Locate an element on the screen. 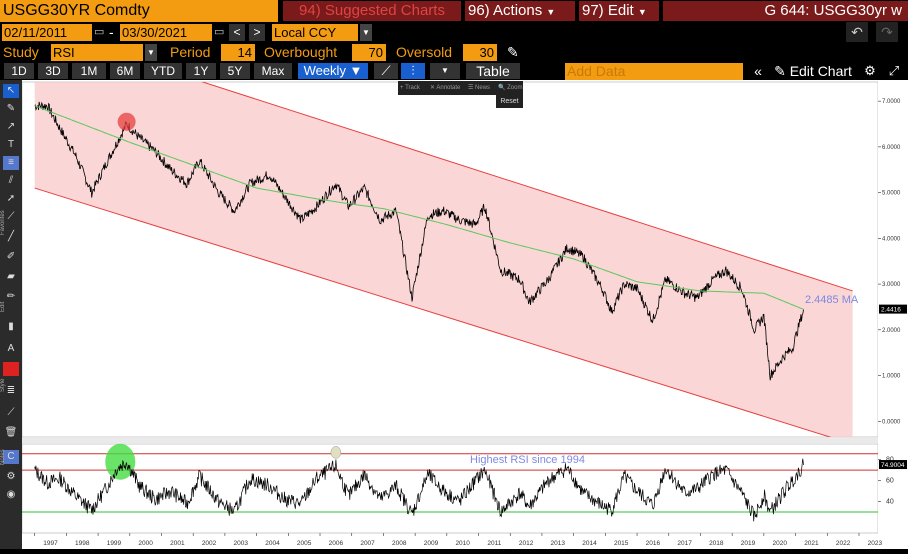 This screenshot has width=908, height=554. edit-menu: 97) Edit ▼ is located at coordinates (619, 11).